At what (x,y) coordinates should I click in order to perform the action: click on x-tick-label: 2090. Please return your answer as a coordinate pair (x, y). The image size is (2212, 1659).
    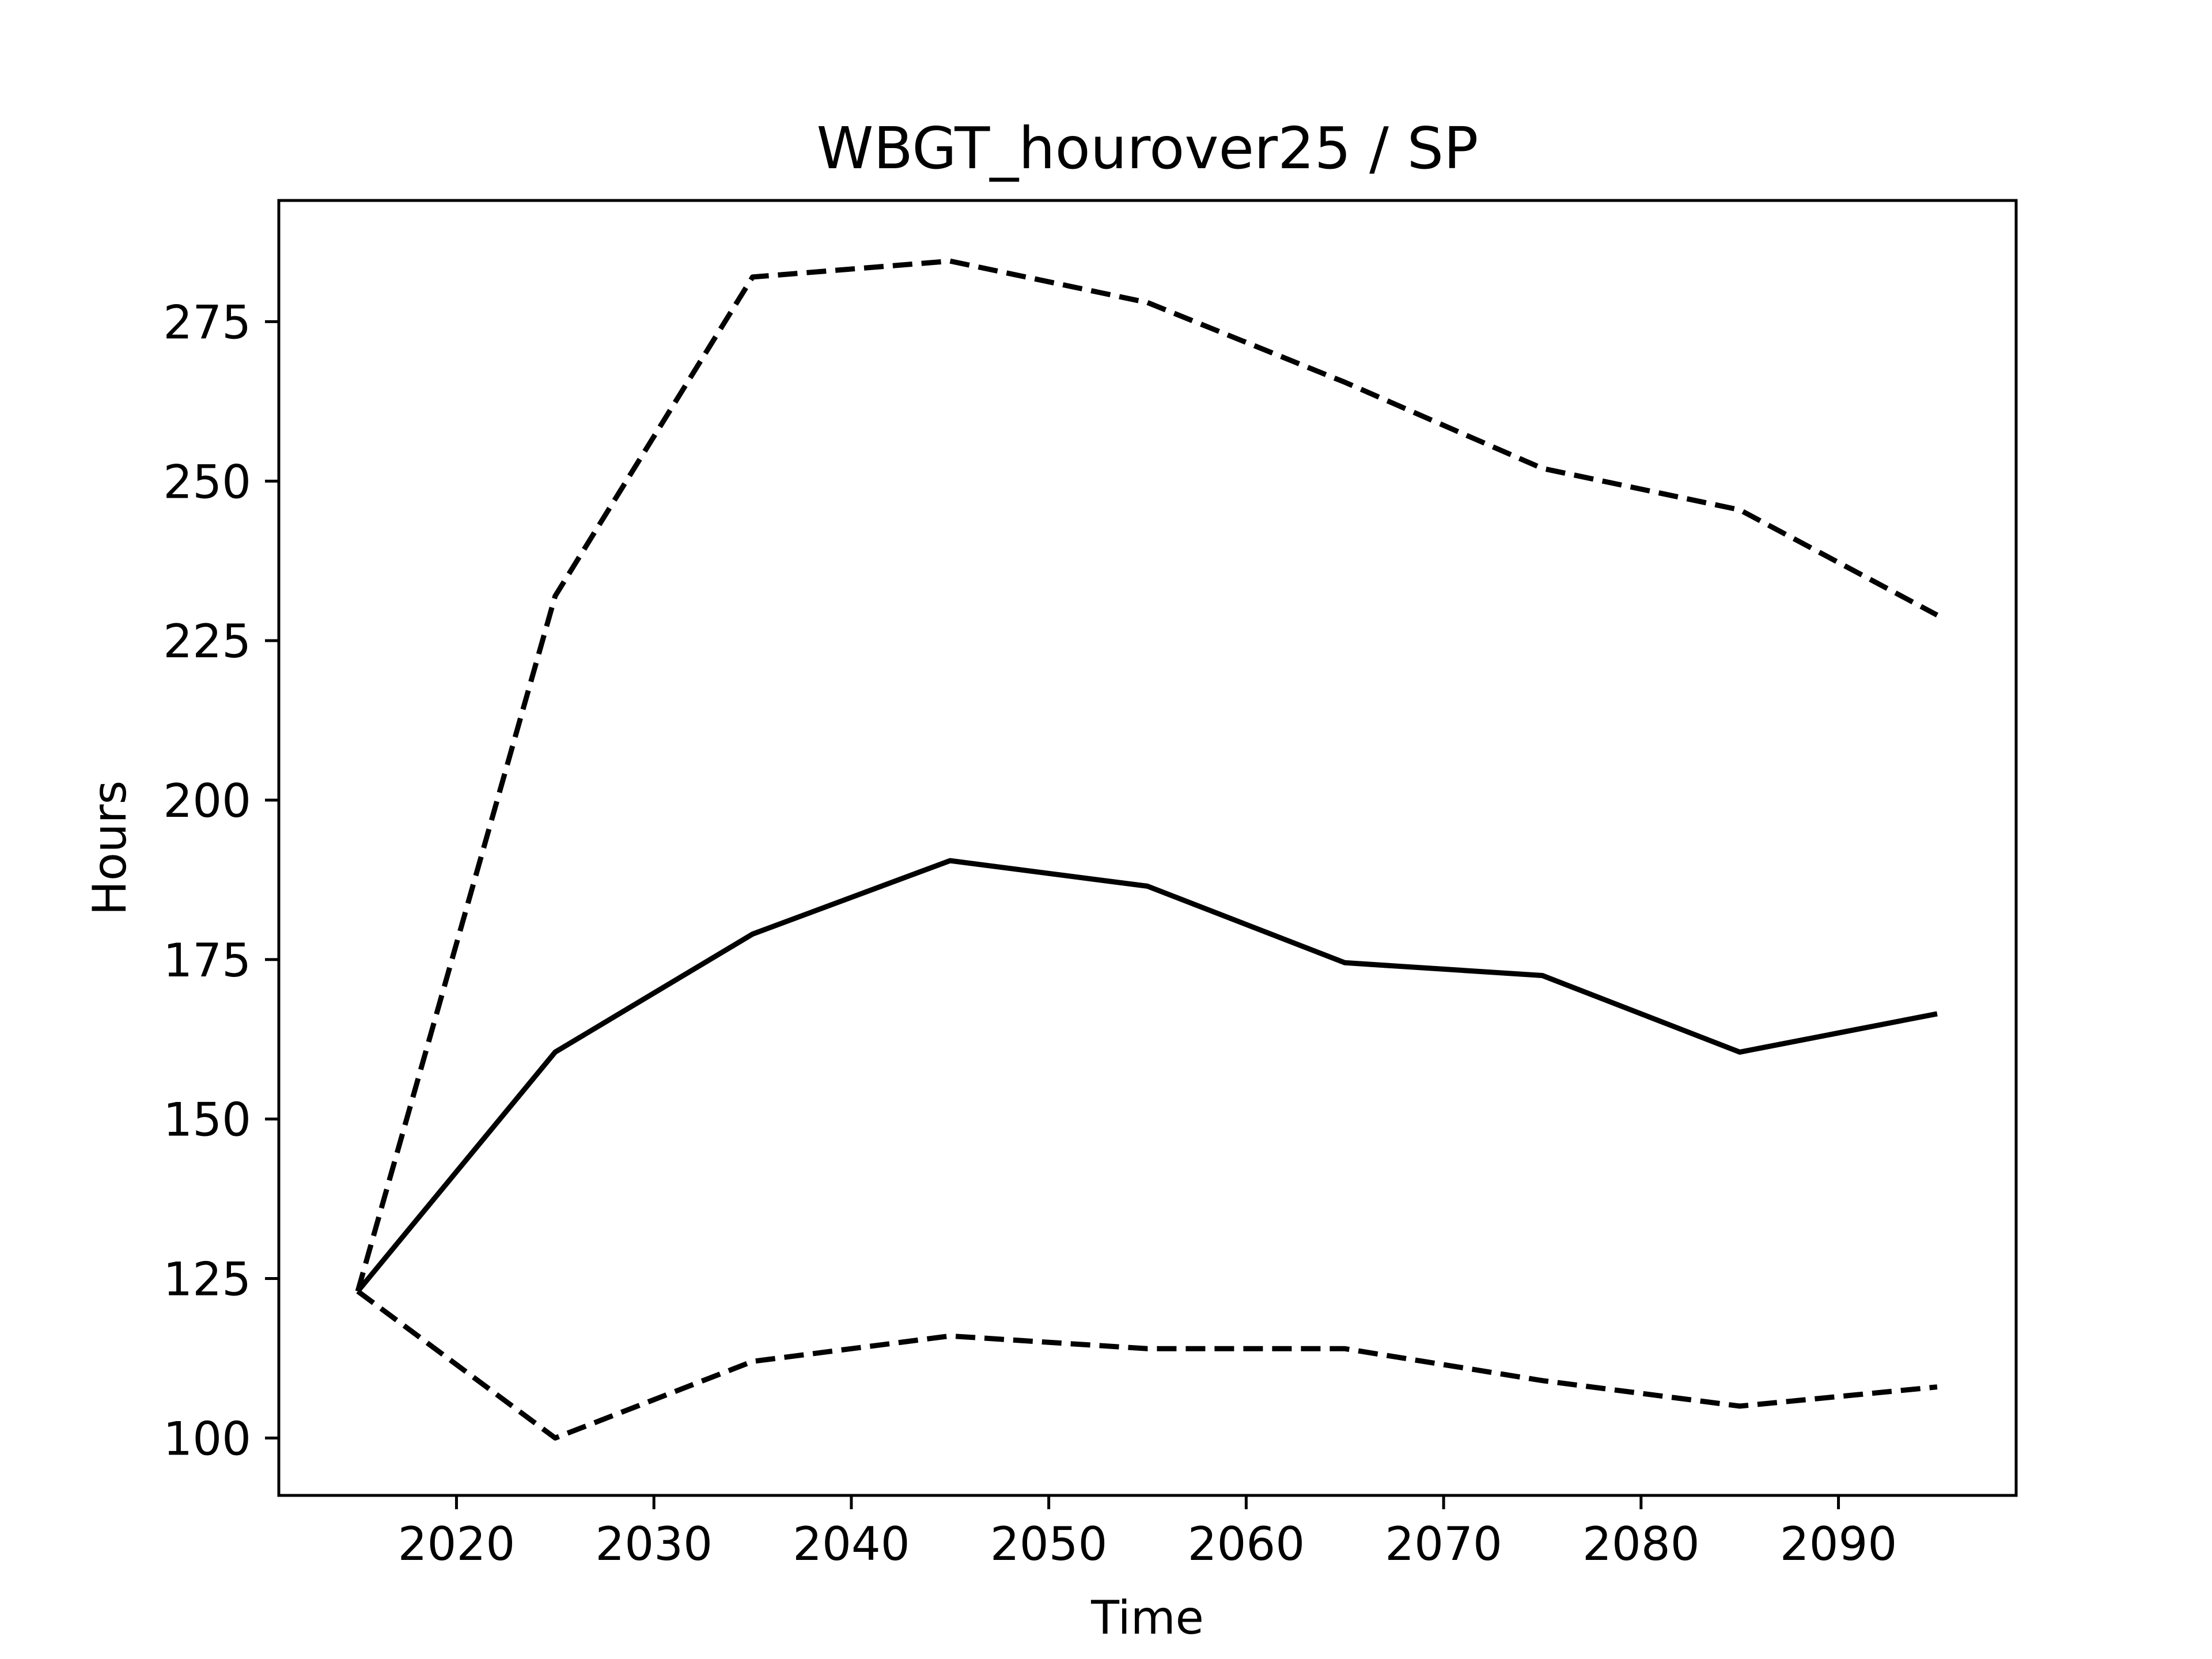
    Looking at the image, I should click on (1838, 1544).